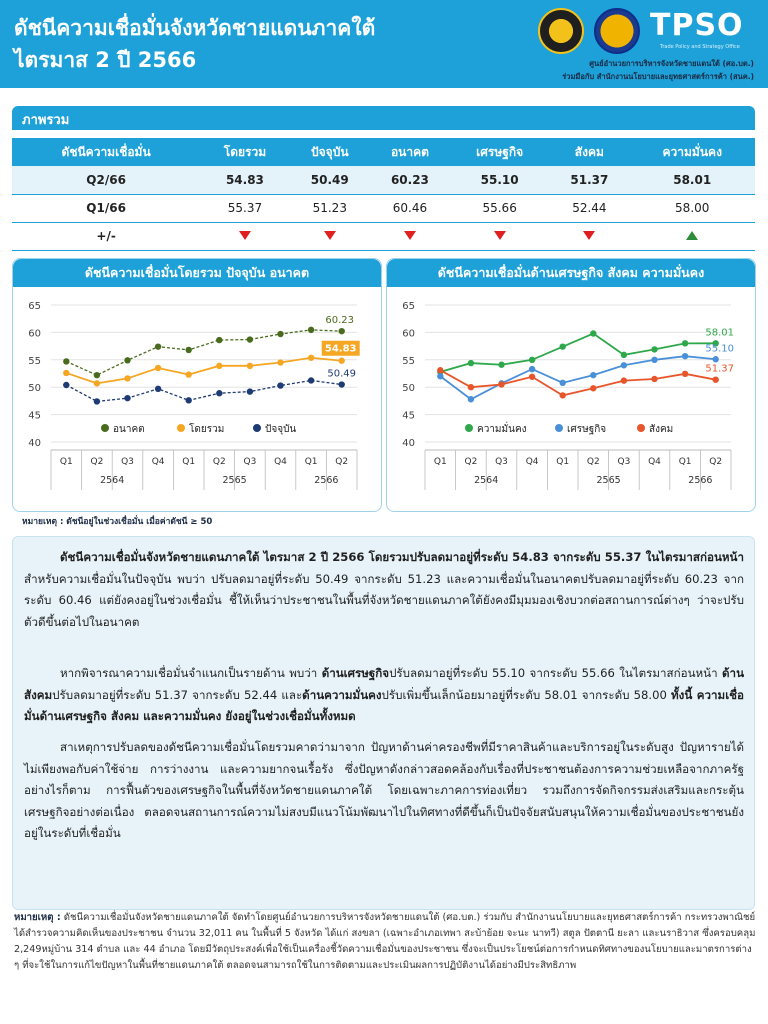 The image size is (768, 1024). Describe the element at coordinates (206, 428) in the screenshot. I see `legend-label: โดยรวม` at that location.